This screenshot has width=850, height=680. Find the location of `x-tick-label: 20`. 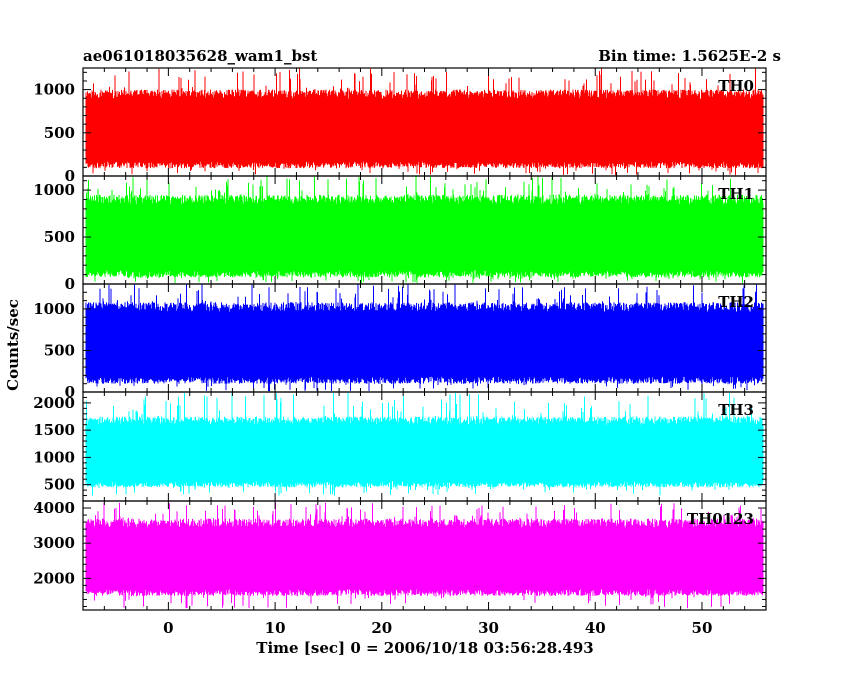

x-tick-label: 20 is located at coordinates (381, 628).